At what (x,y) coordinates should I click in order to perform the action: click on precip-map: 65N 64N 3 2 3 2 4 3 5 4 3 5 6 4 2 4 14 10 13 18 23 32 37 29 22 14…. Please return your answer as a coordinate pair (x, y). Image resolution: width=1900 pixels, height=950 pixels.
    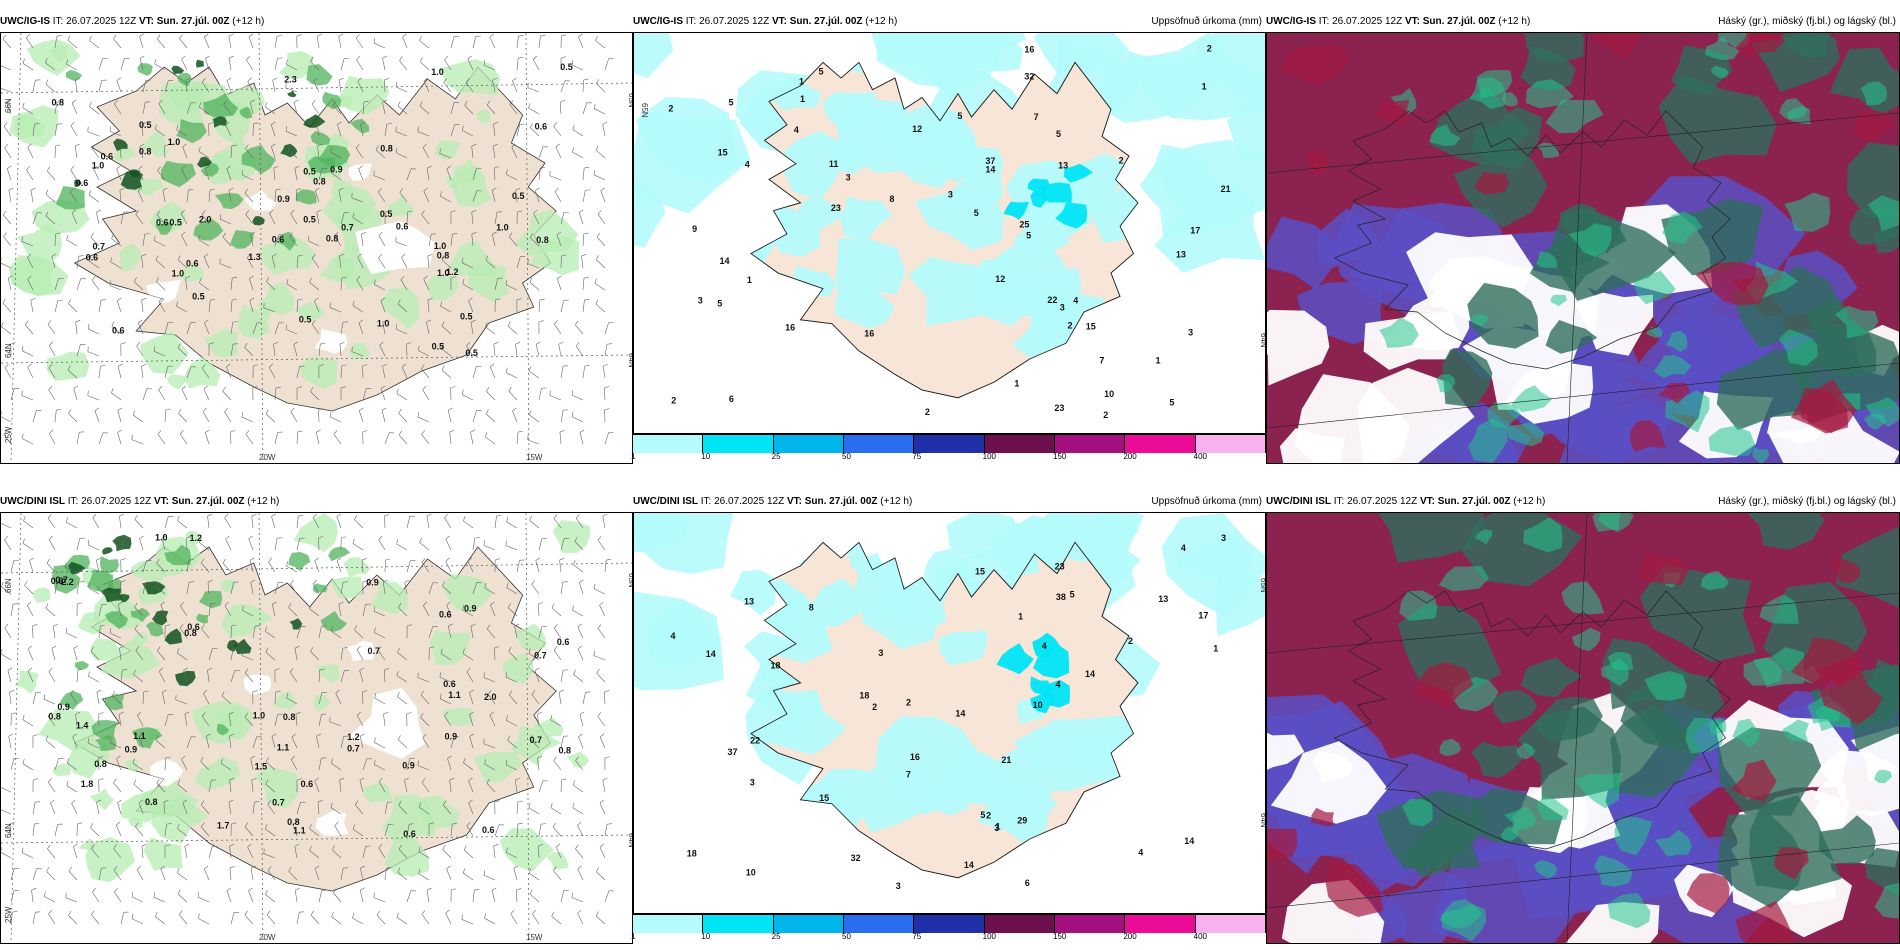
    Looking at the image, I should click on (949, 713).